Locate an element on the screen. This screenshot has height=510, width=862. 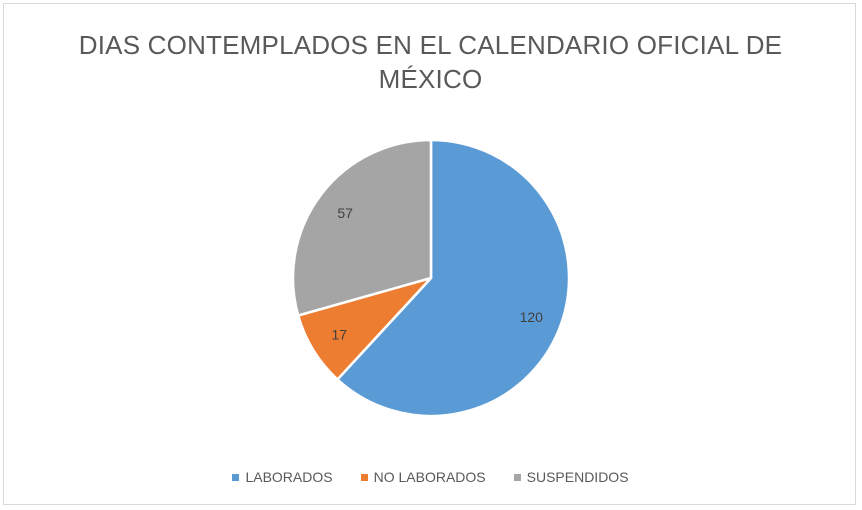
legend-swatch-suspendidos is located at coordinates (517, 477).